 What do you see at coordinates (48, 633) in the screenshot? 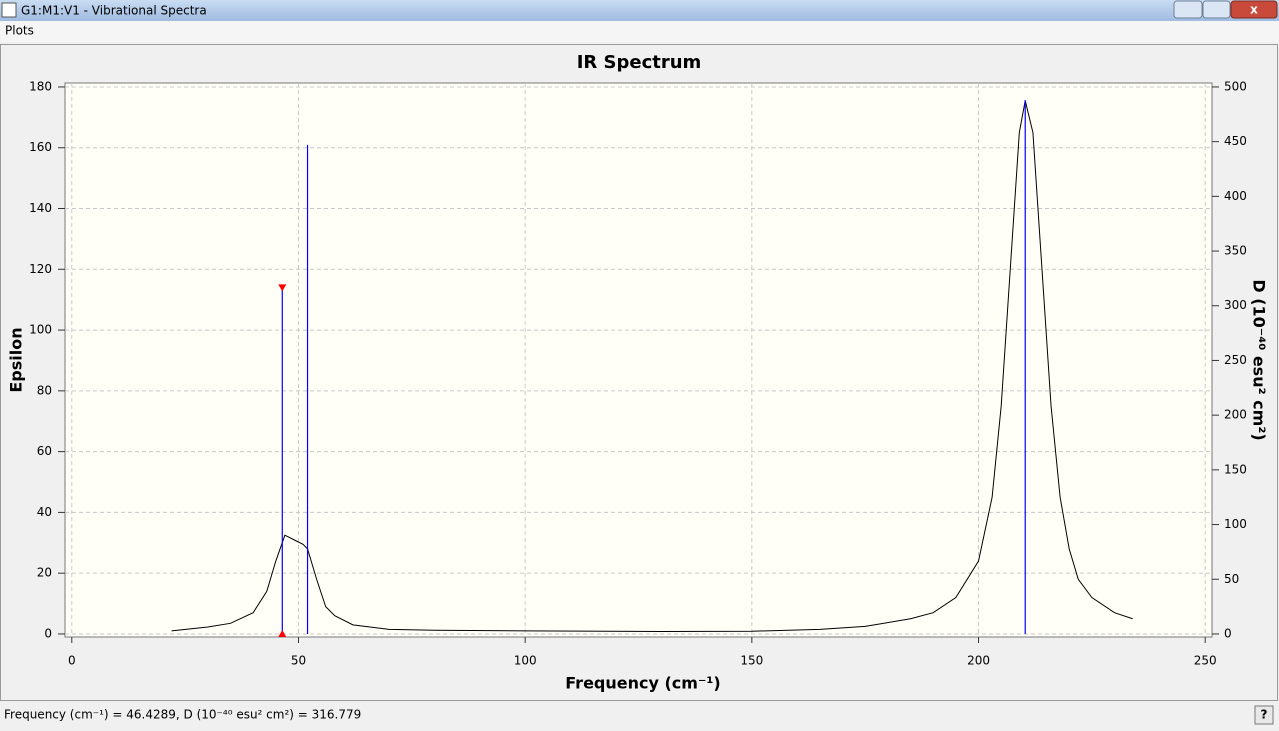
I see `y-tick-label: 0` at bounding box center [48, 633].